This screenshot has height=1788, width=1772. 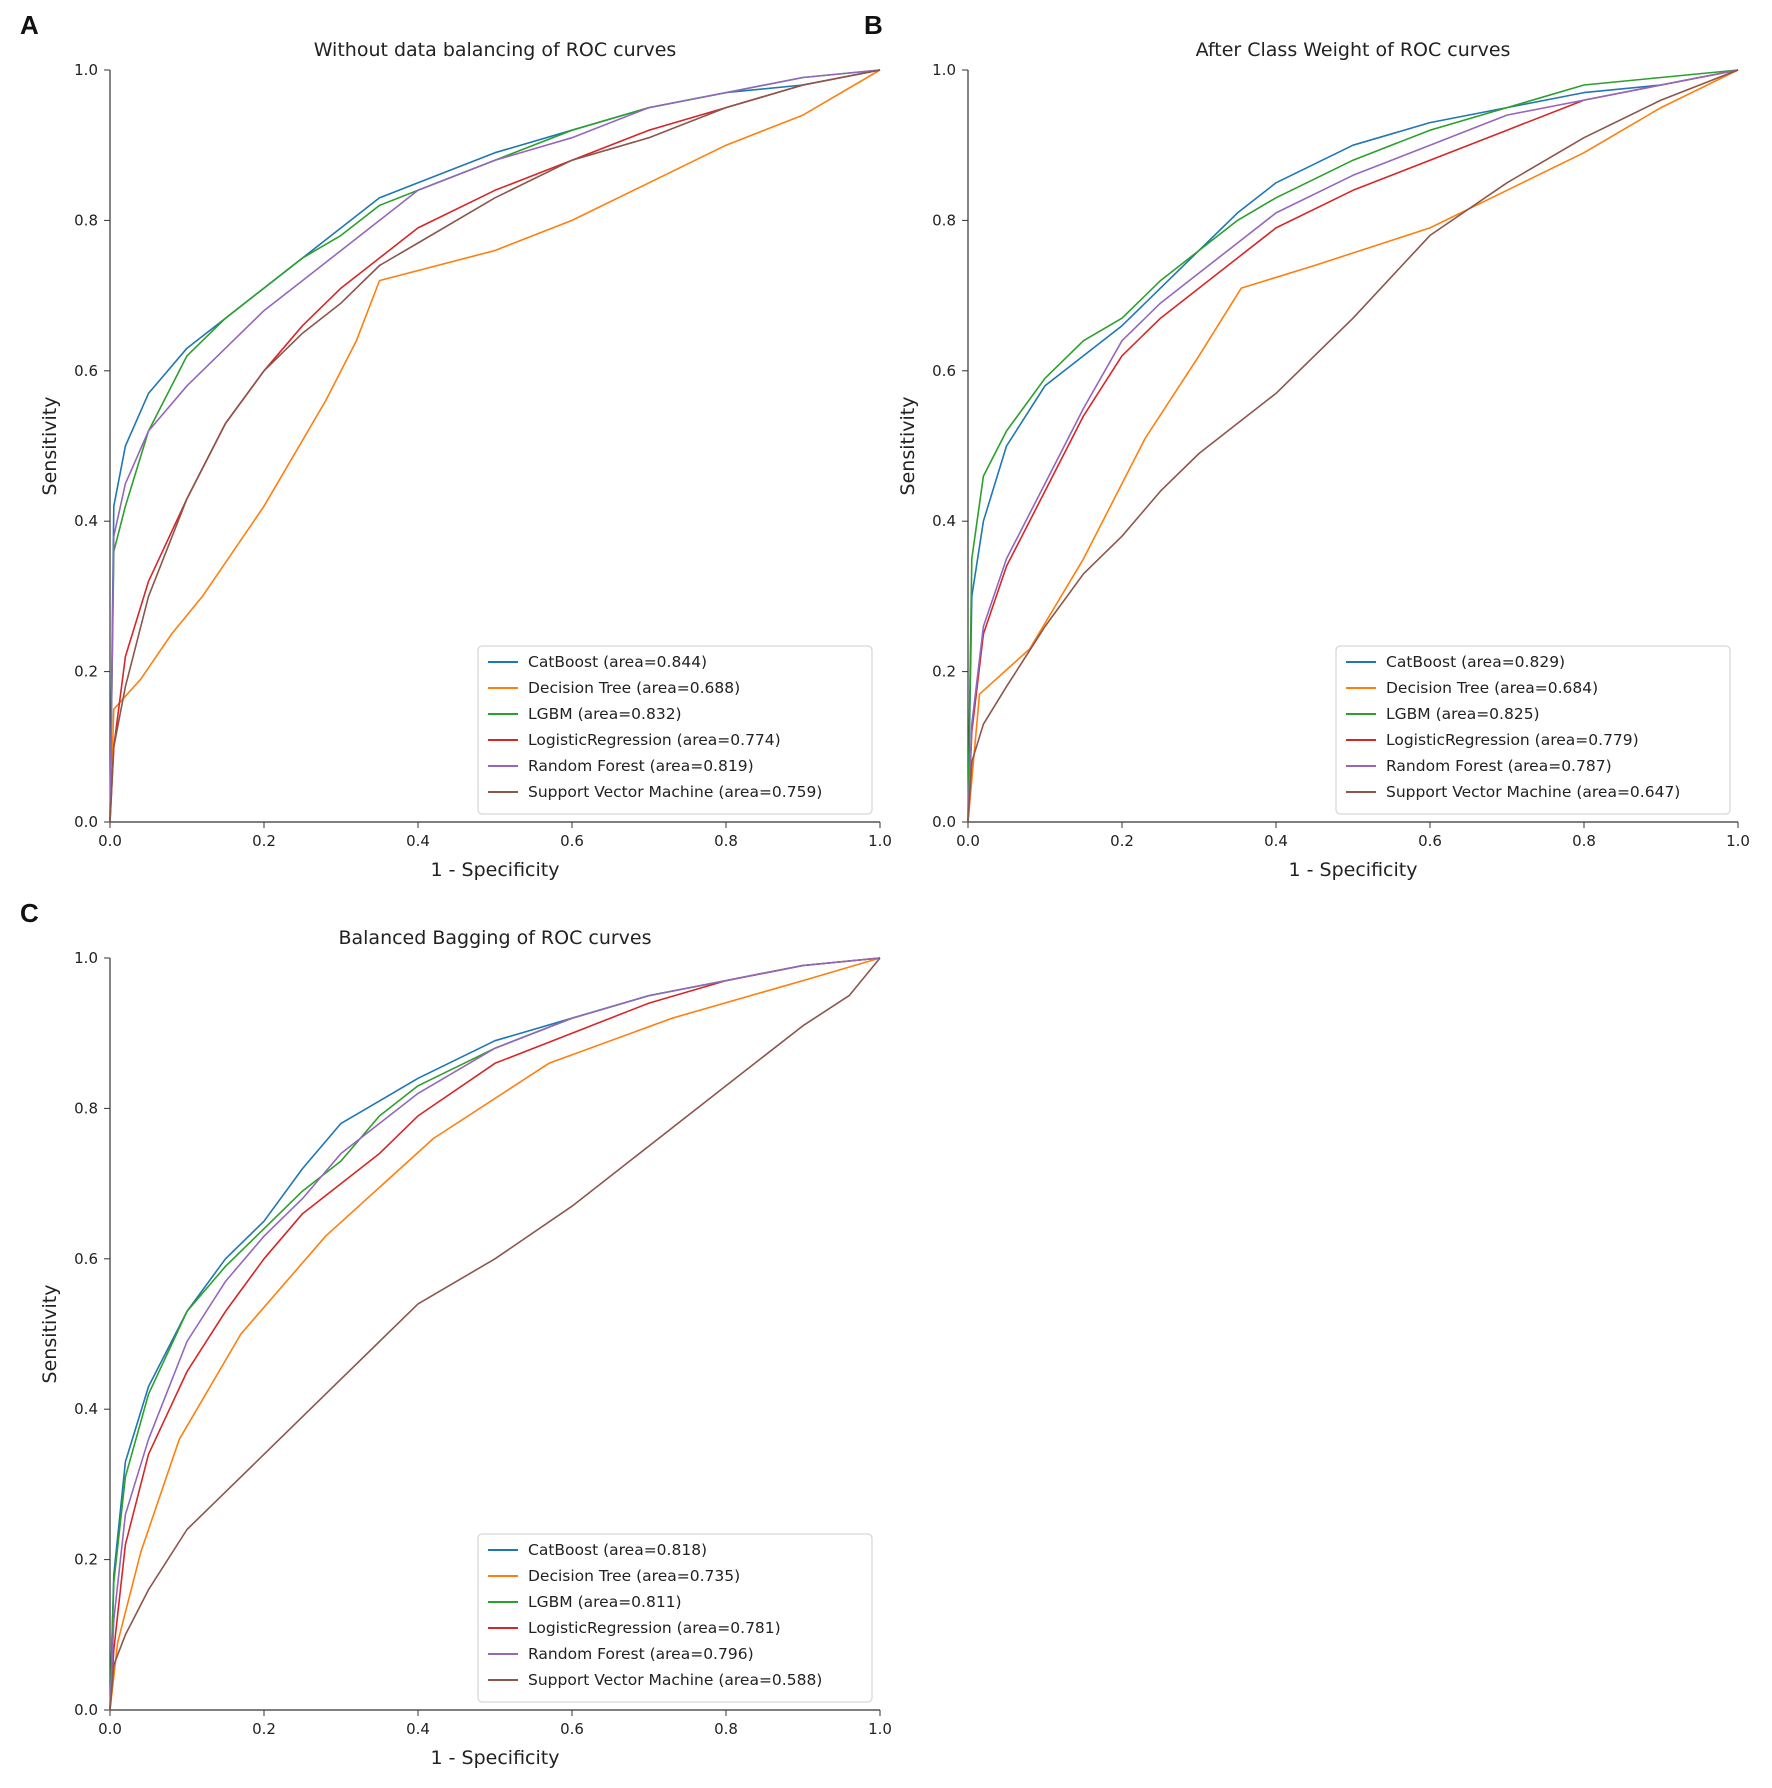 What do you see at coordinates (654, 740) in the screenshot?
I see `legend-entry: LogisticRegression (area=0.774)` at bounding box center [654, 740].